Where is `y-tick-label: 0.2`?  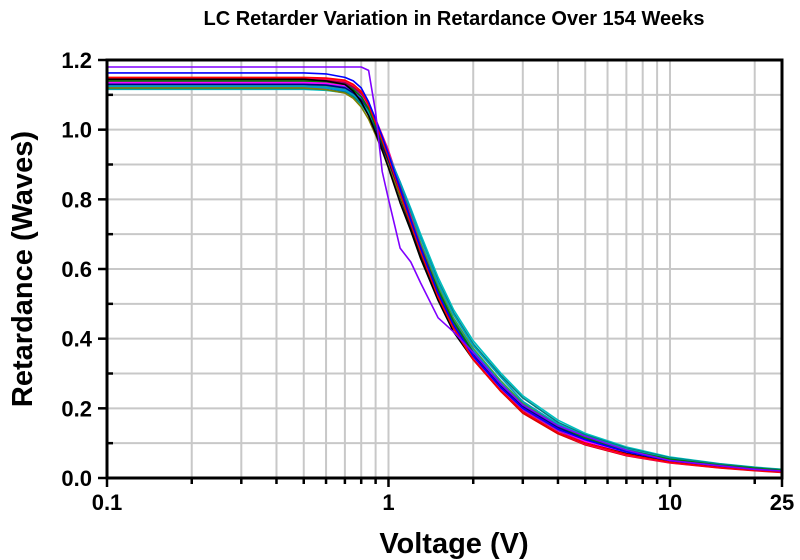
y-tick-label: 0.2 is located at coordinates (76, 408).